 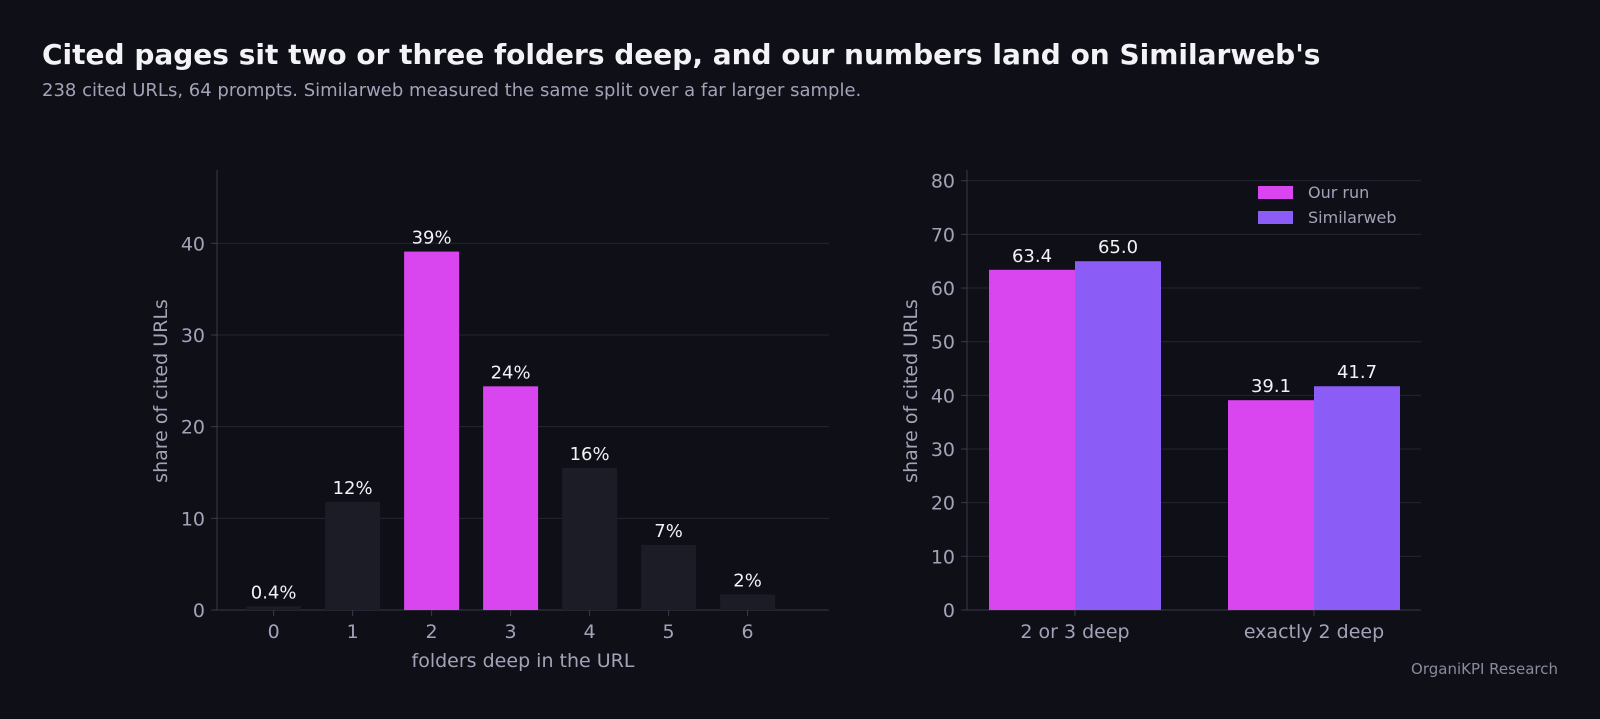 I want to click on y-tick-label: 60, so click(x=943, y=289).